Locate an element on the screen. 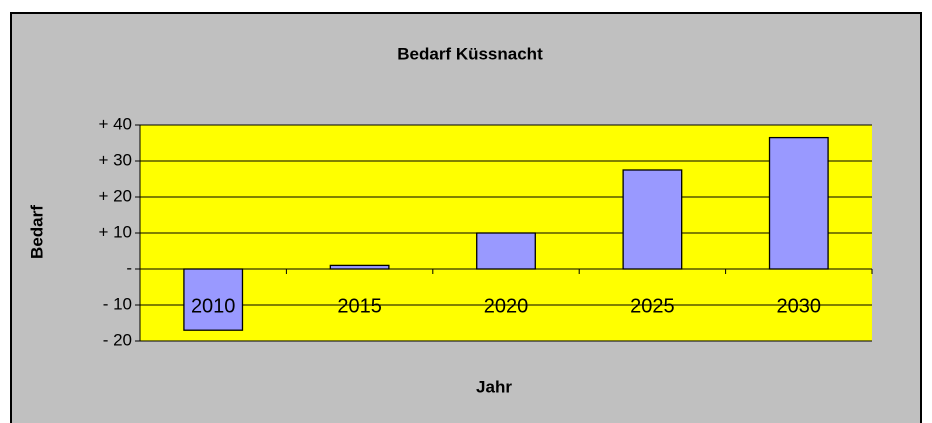  x-tick-label: 2025 is located at coordinates (652, 306).